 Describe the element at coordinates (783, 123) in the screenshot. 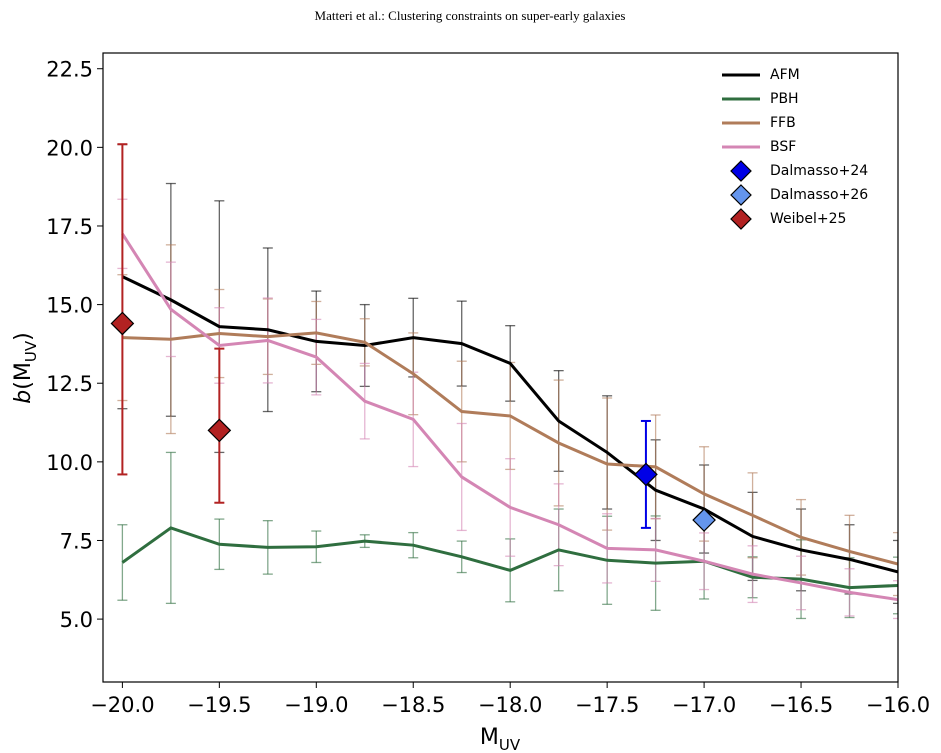

I see `legend-label: FFB` at that location.